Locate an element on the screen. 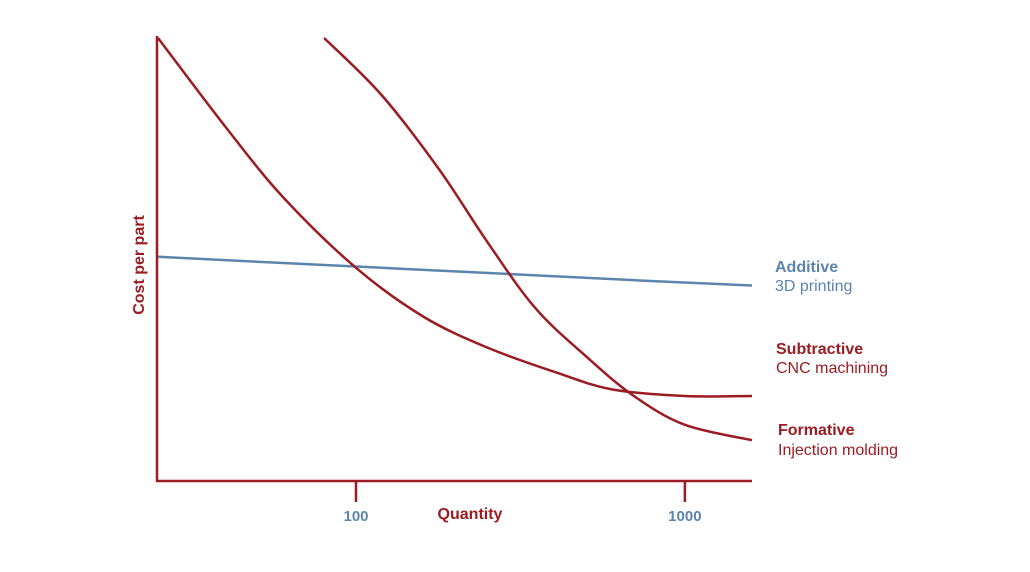 Image resolution: width=1030 pixels, height=572 pixels. legend-additive-description: 3D printing is located at coordinates (813, 286).